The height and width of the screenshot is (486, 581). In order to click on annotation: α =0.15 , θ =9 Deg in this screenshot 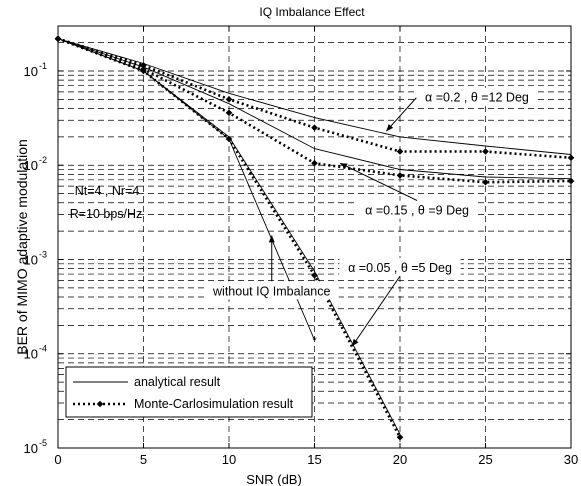, I will do `click(408, 190)`.